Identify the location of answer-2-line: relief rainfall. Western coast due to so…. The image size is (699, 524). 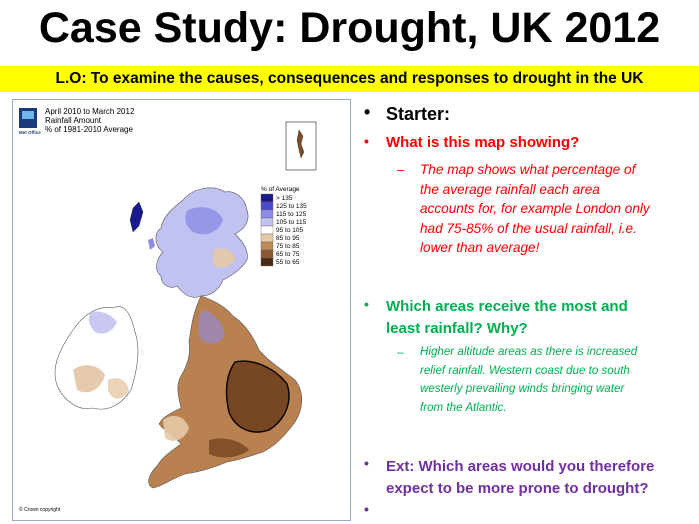
(525, 370).